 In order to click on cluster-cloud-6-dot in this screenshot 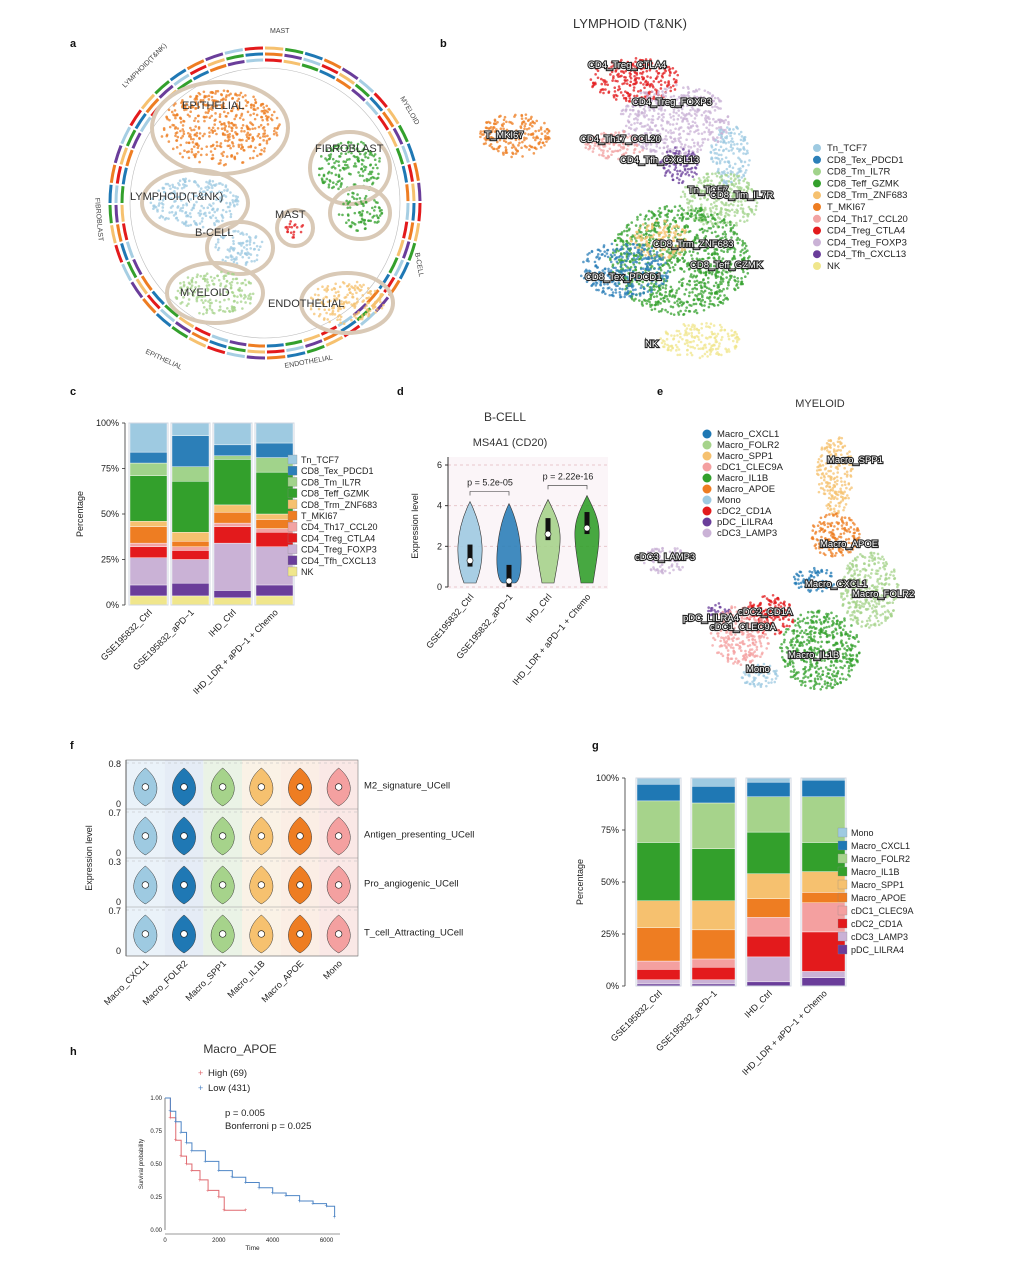, I will do `click(335, 289)`.